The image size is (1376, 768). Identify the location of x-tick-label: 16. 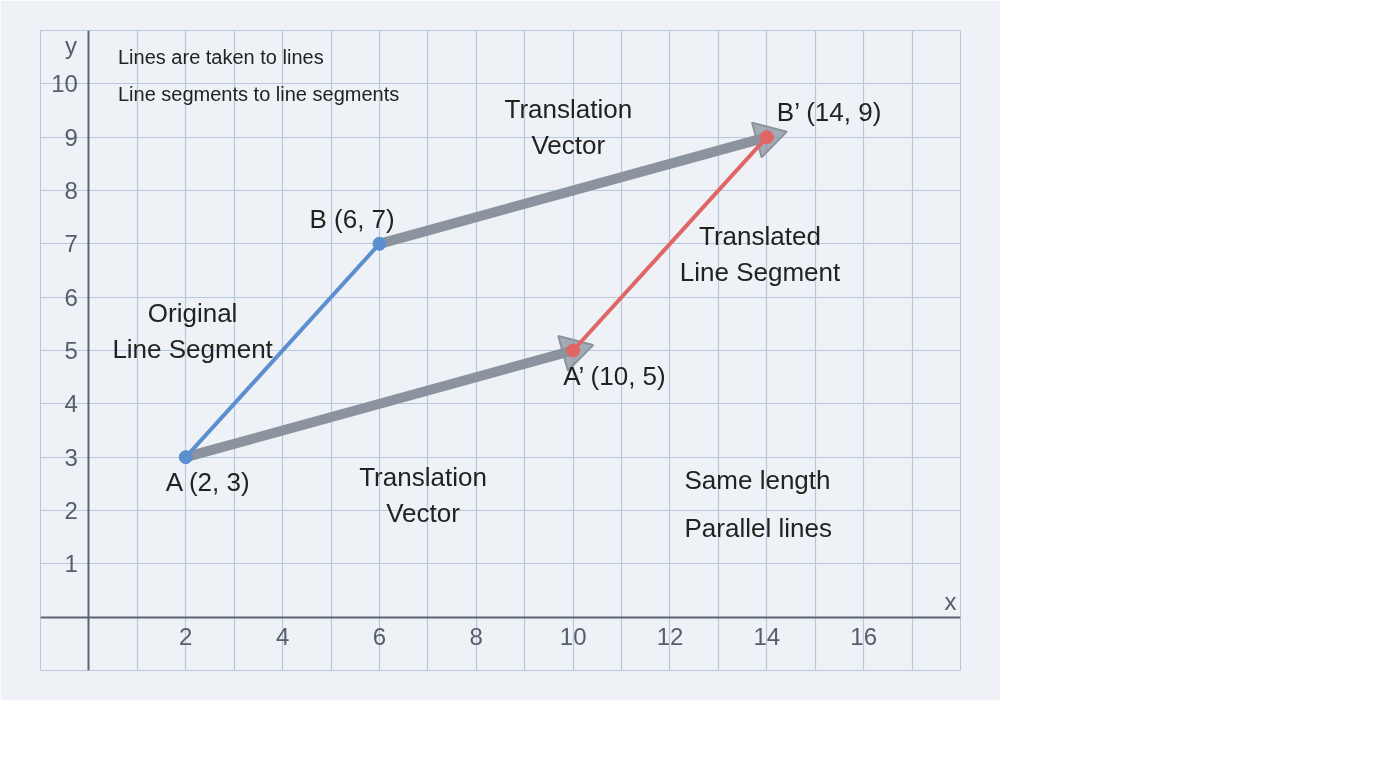
(864, 637).